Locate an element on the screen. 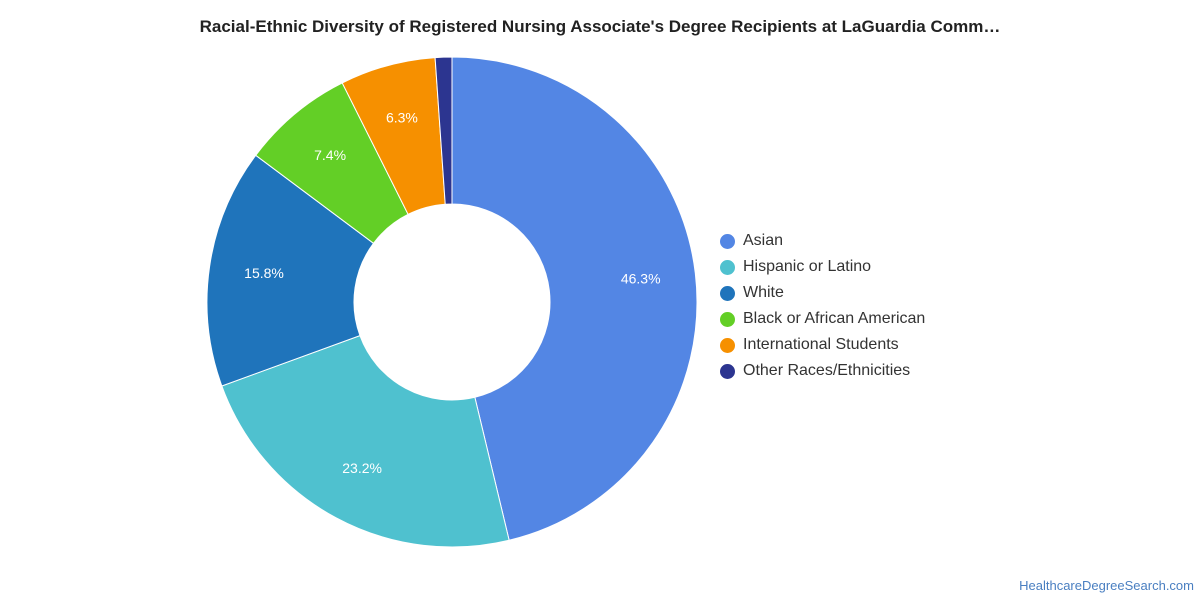  legend-label: Other Races/Ethnicities is located at coordinates (827, 370).